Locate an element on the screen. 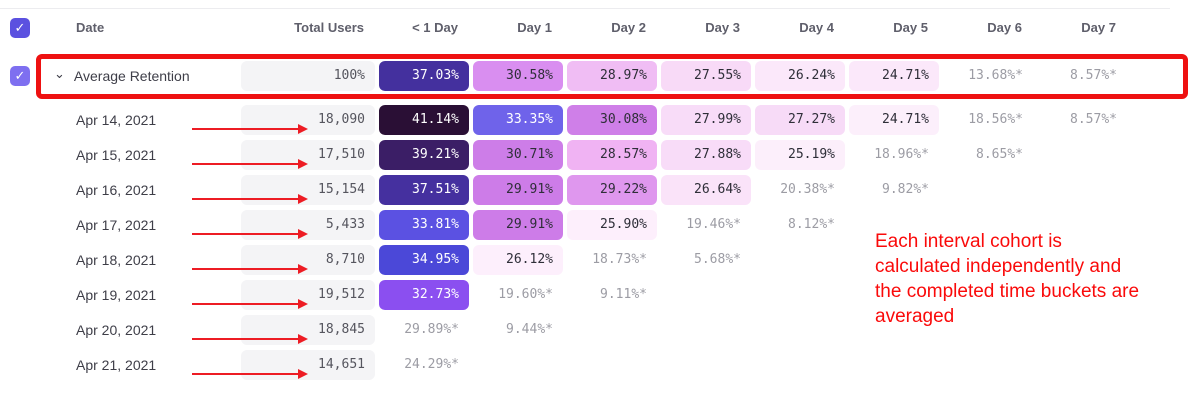  column-header-lt1day: < 1 Day is located at coordinates (435, 27).